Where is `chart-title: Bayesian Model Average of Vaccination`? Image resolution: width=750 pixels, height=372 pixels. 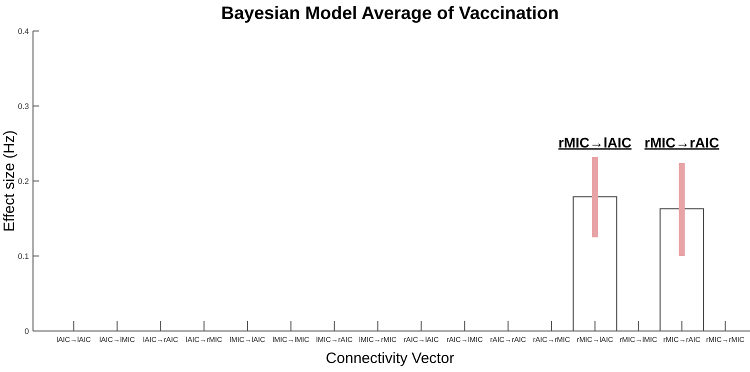
chart-title: Bayesian Model Average of Vaccination is located at coordinates (390, 13).